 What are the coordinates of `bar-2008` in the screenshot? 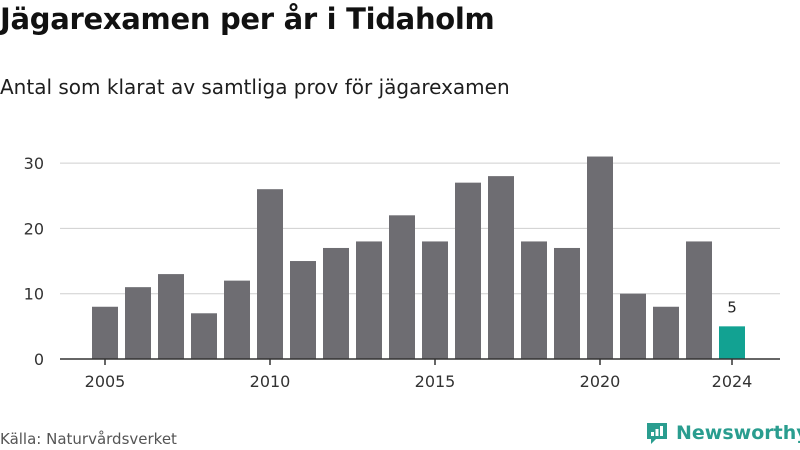 It's located at (204, 336).